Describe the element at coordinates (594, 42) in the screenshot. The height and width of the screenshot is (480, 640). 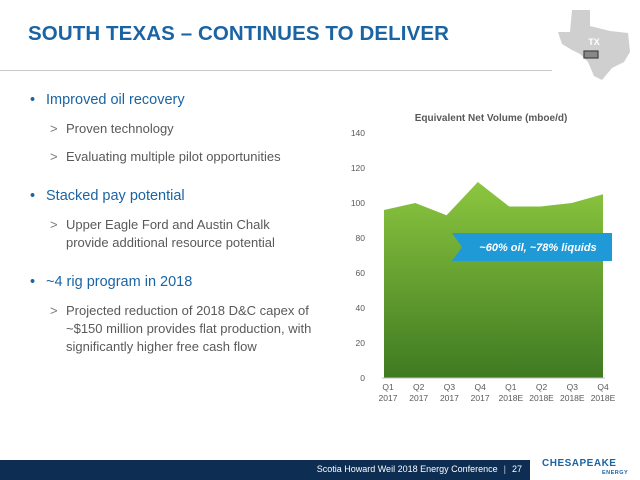
I see `map-state-label: TX` at that location.